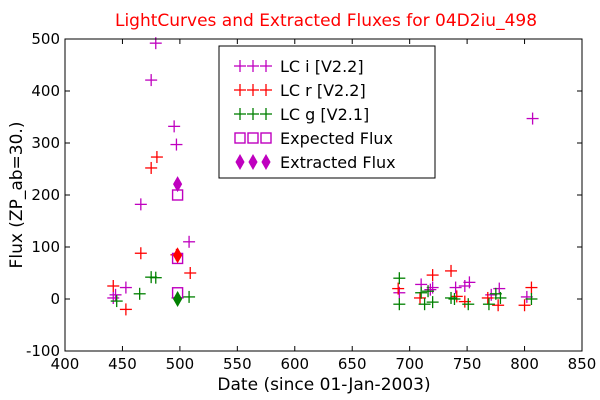  I want to click on y-axis-label: Flux (ZP_ab=30.), so click(17, 195).